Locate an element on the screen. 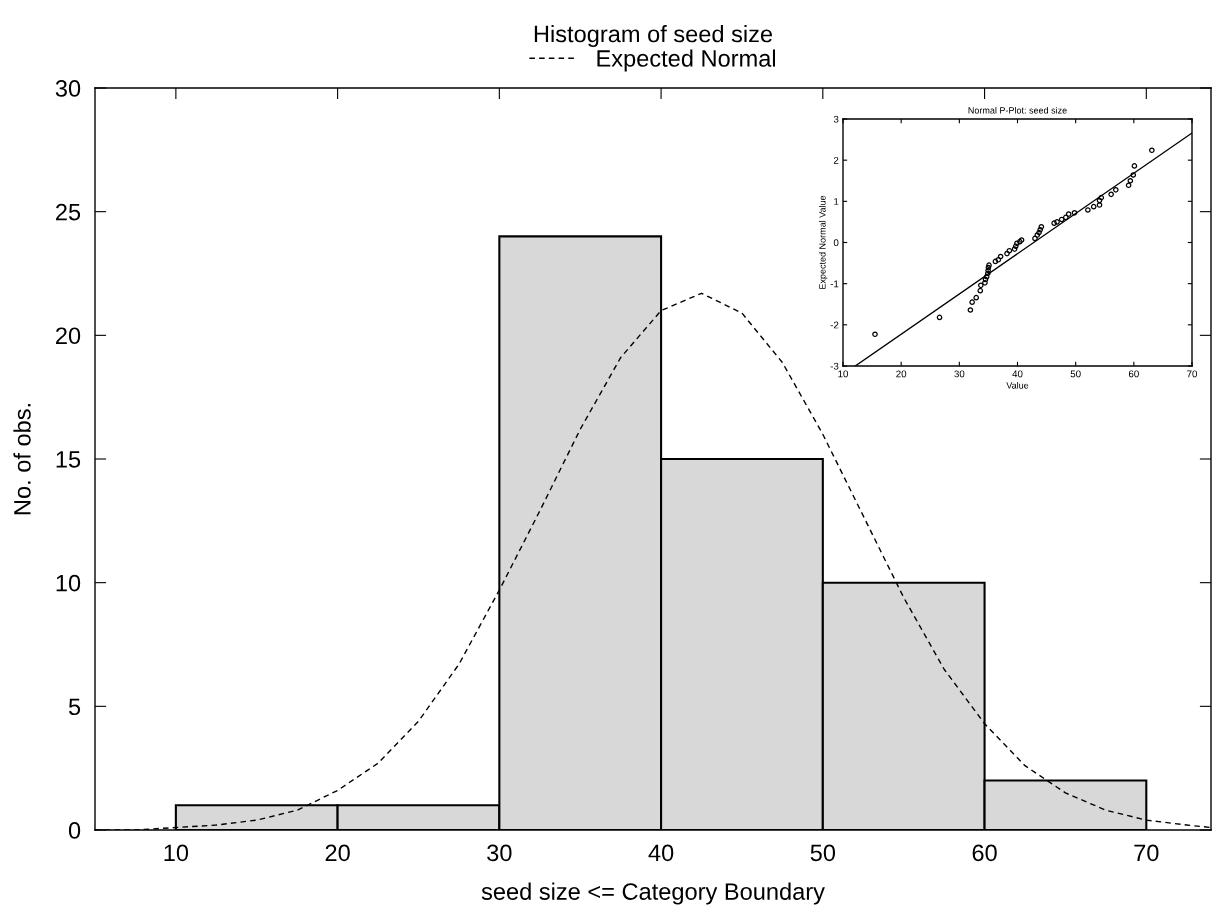  y-axis-title: Expected Normal Value is located at coordinates (823, 242).